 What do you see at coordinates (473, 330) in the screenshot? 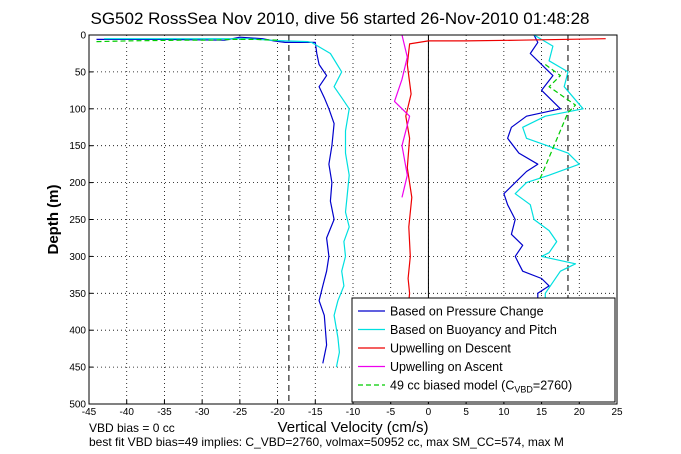
I see `legend-label: Based on Buoyancy and Pitch` at bounding box center [473, 330].